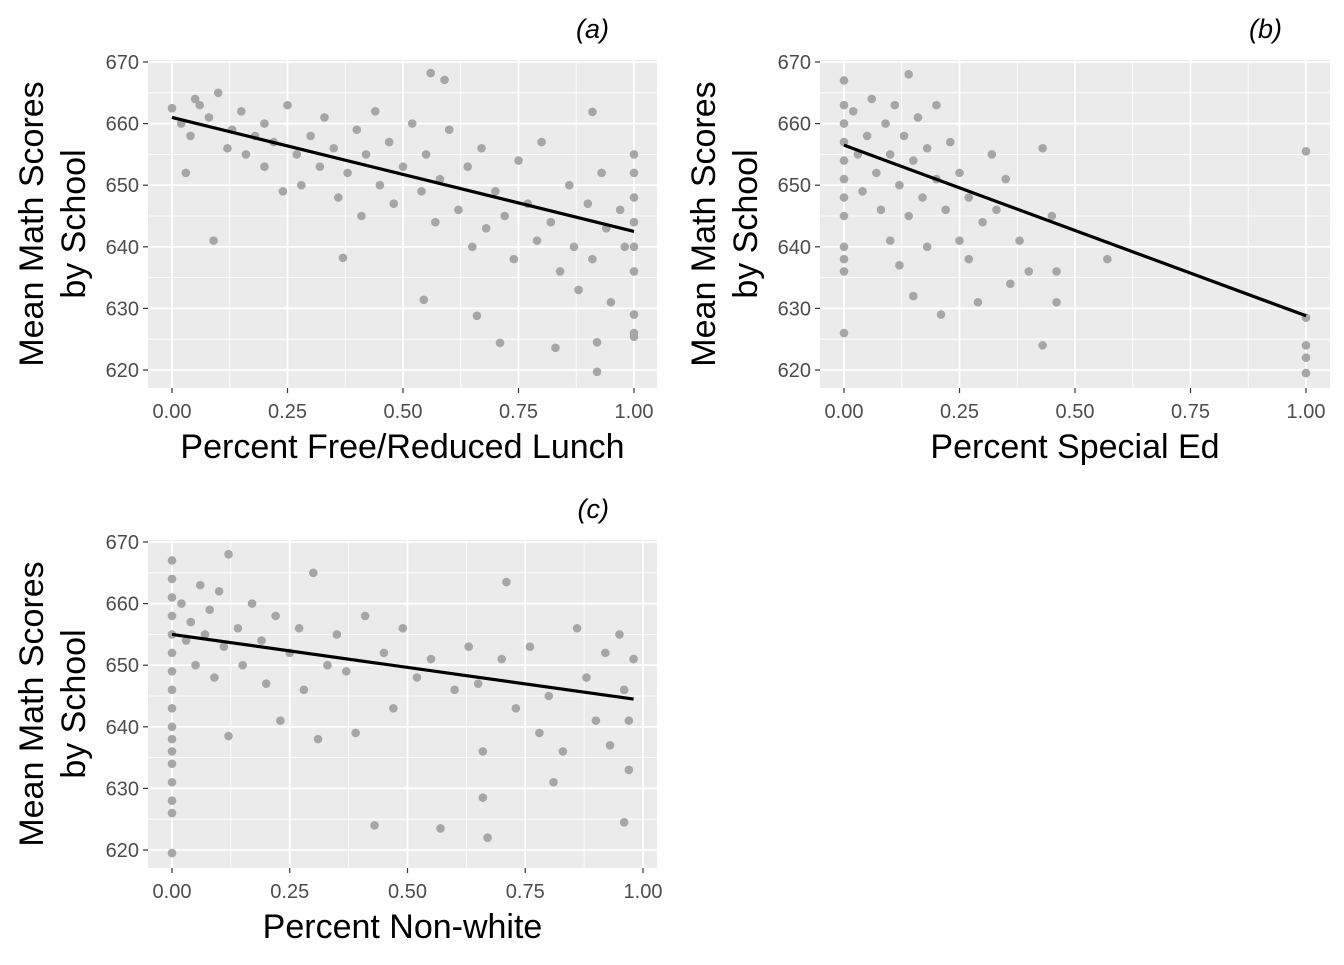 Image resolution: width=1344 pixels, height=965 pixels. I want to click on panel-title: (a), so click(592, 29).